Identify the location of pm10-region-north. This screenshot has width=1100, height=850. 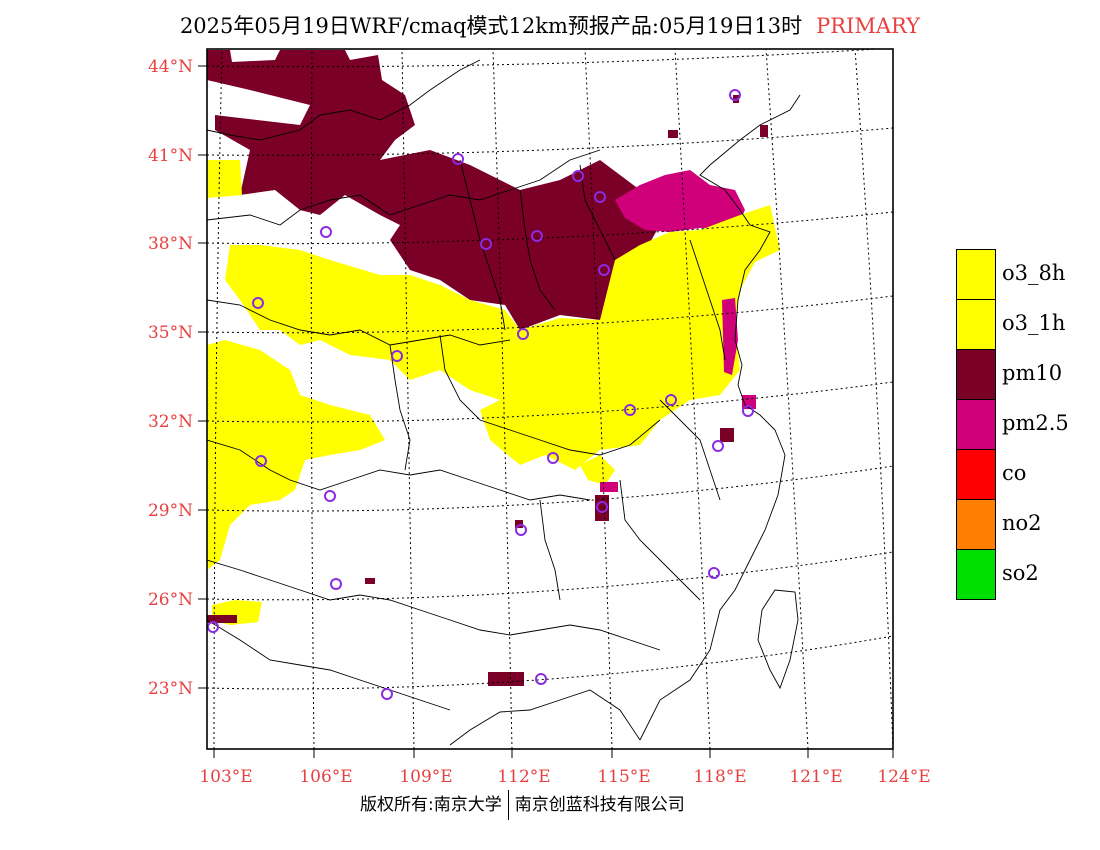
(433, 190).